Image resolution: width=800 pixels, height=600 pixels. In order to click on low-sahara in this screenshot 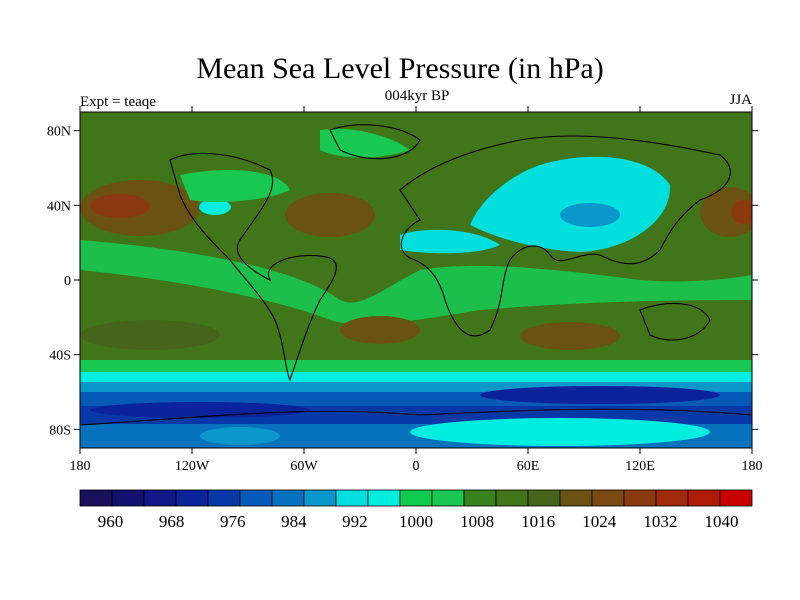, I will do `click(450, 241)`.